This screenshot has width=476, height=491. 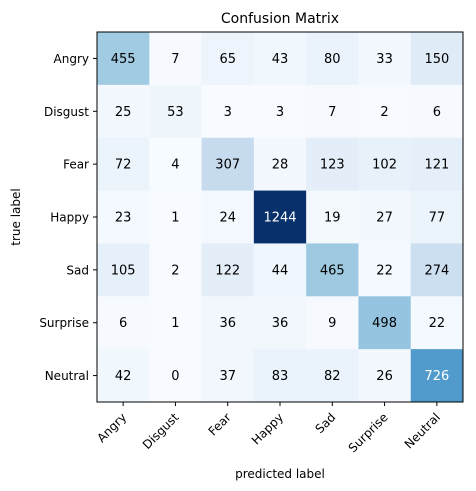 I want to click on cell-angry-fear, so click(x=228, y=59).